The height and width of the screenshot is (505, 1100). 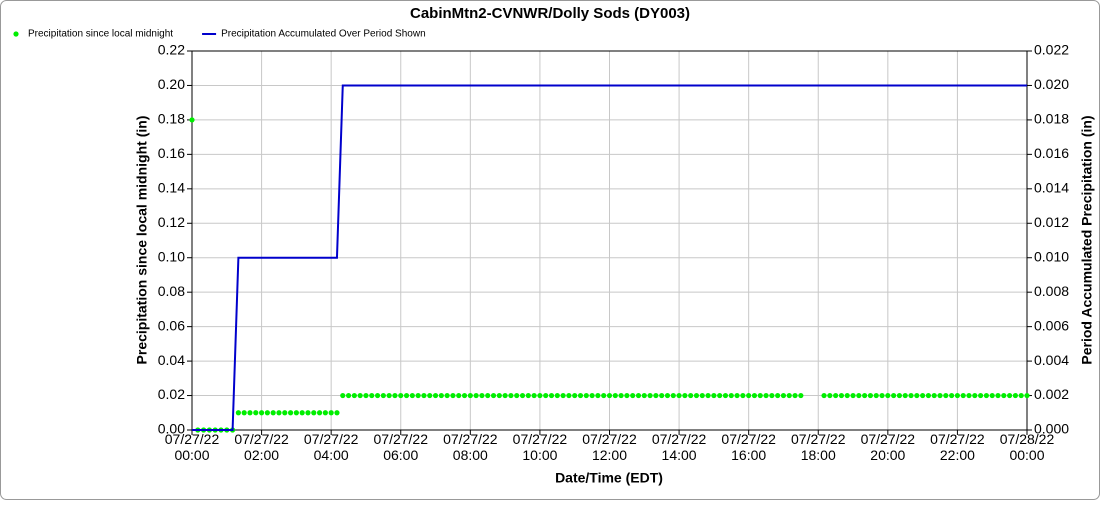 I want to click on y-tick-label: 0.18, so click(x=171, y=119).